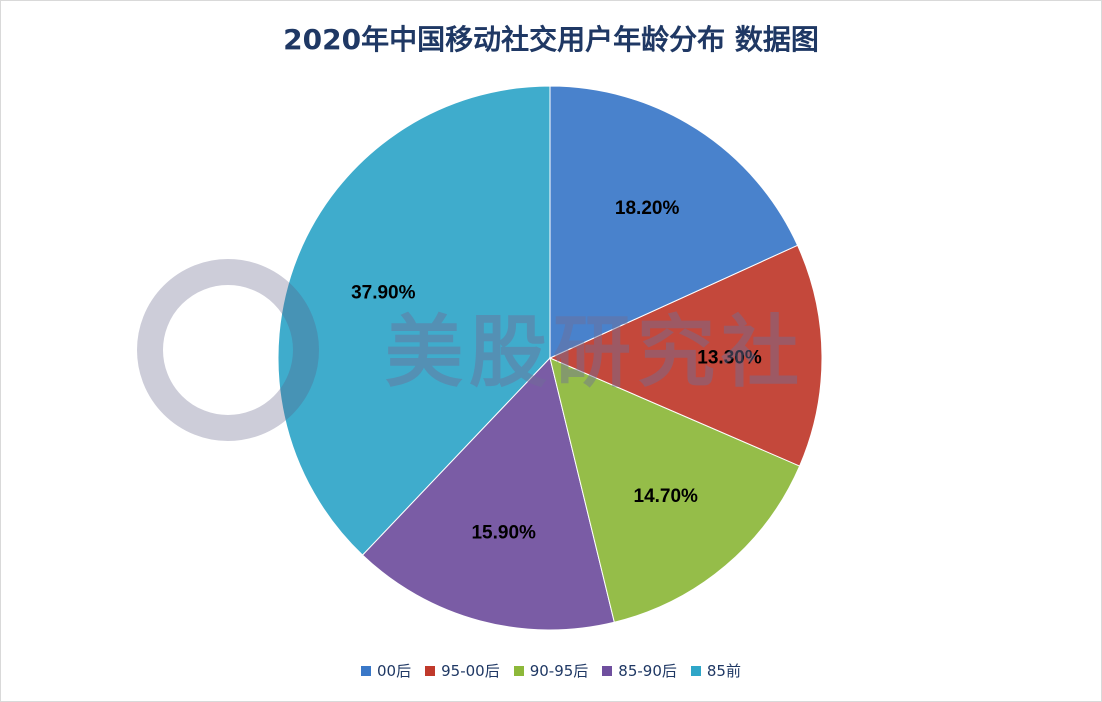 The width and height of the screenshot is (1102, 702). Describe the element at coordinates (666, 496) in the screenshot. I see `data-label: 14.70%` at that location.